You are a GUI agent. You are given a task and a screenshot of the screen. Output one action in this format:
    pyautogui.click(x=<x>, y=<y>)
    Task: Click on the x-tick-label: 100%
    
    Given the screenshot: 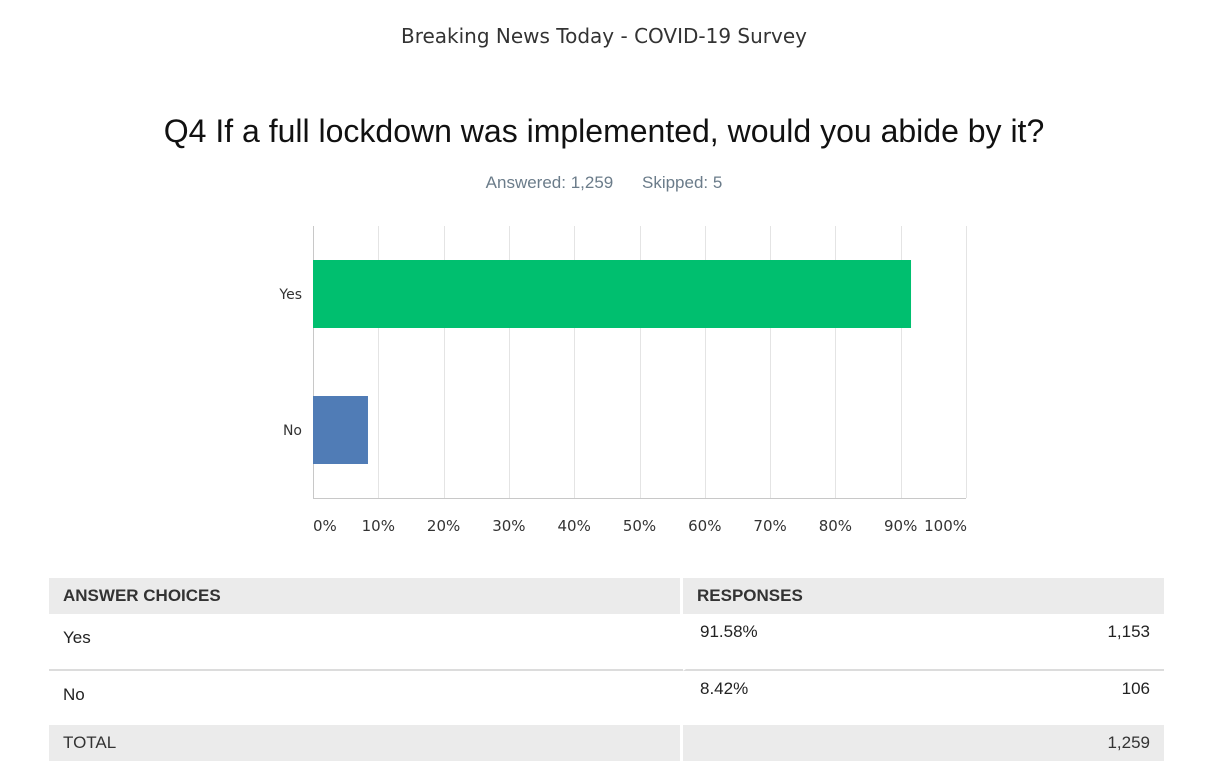 What is the action you would take?
    pyautogui.click(x=945, y=526)
    